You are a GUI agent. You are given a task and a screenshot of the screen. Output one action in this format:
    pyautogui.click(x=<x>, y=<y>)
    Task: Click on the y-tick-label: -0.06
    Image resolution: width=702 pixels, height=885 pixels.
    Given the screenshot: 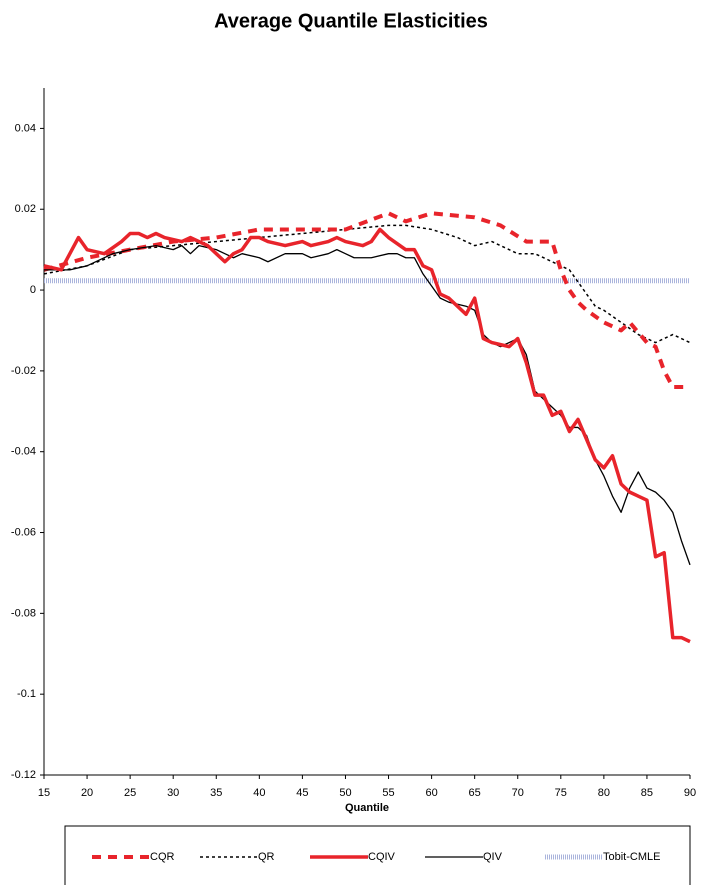 What is the action you would take?
    pyautogui.click(x=23, y=532)
    